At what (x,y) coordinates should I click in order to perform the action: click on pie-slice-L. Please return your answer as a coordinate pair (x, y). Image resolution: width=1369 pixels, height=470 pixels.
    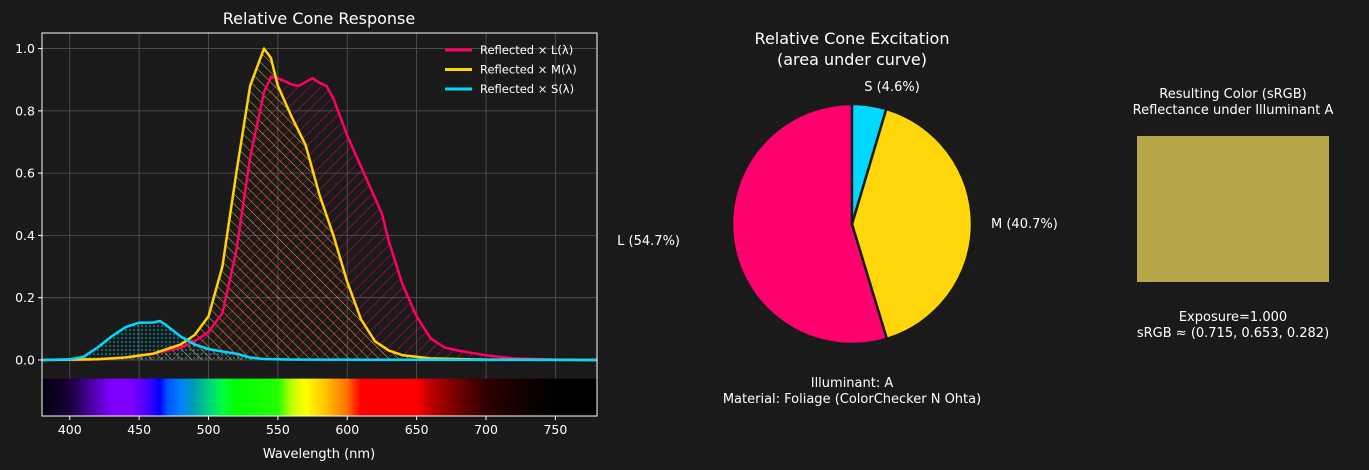
    Looking at the image, I should click on (809, 224).